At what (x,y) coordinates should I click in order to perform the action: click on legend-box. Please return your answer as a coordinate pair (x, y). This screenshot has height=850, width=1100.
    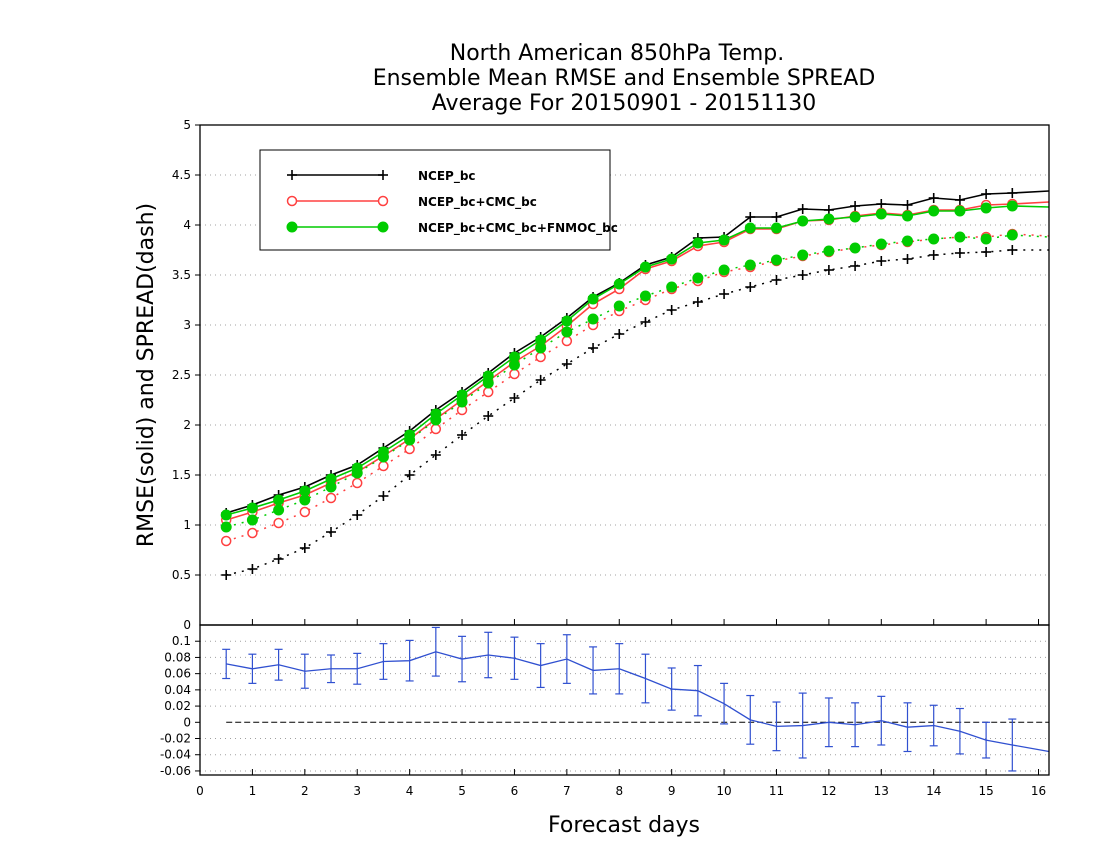
    Looking at the image, I should click on (435, 200).